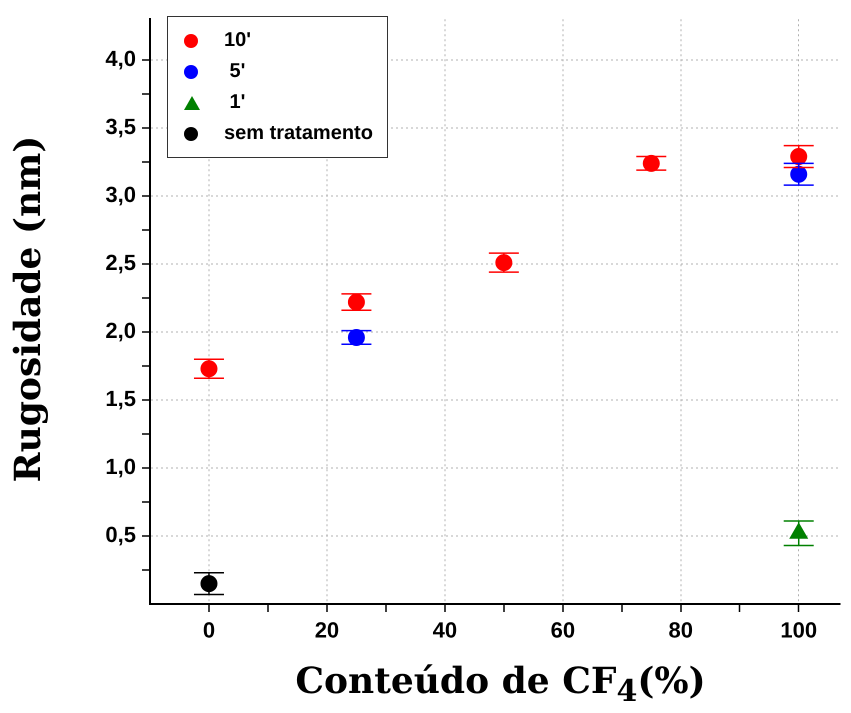 The image size is (851, 713). What do you see at coordinates (120, 127) in the screenshot?
I see `y-tick-label: 3,5` at bounding box center [120, 127].